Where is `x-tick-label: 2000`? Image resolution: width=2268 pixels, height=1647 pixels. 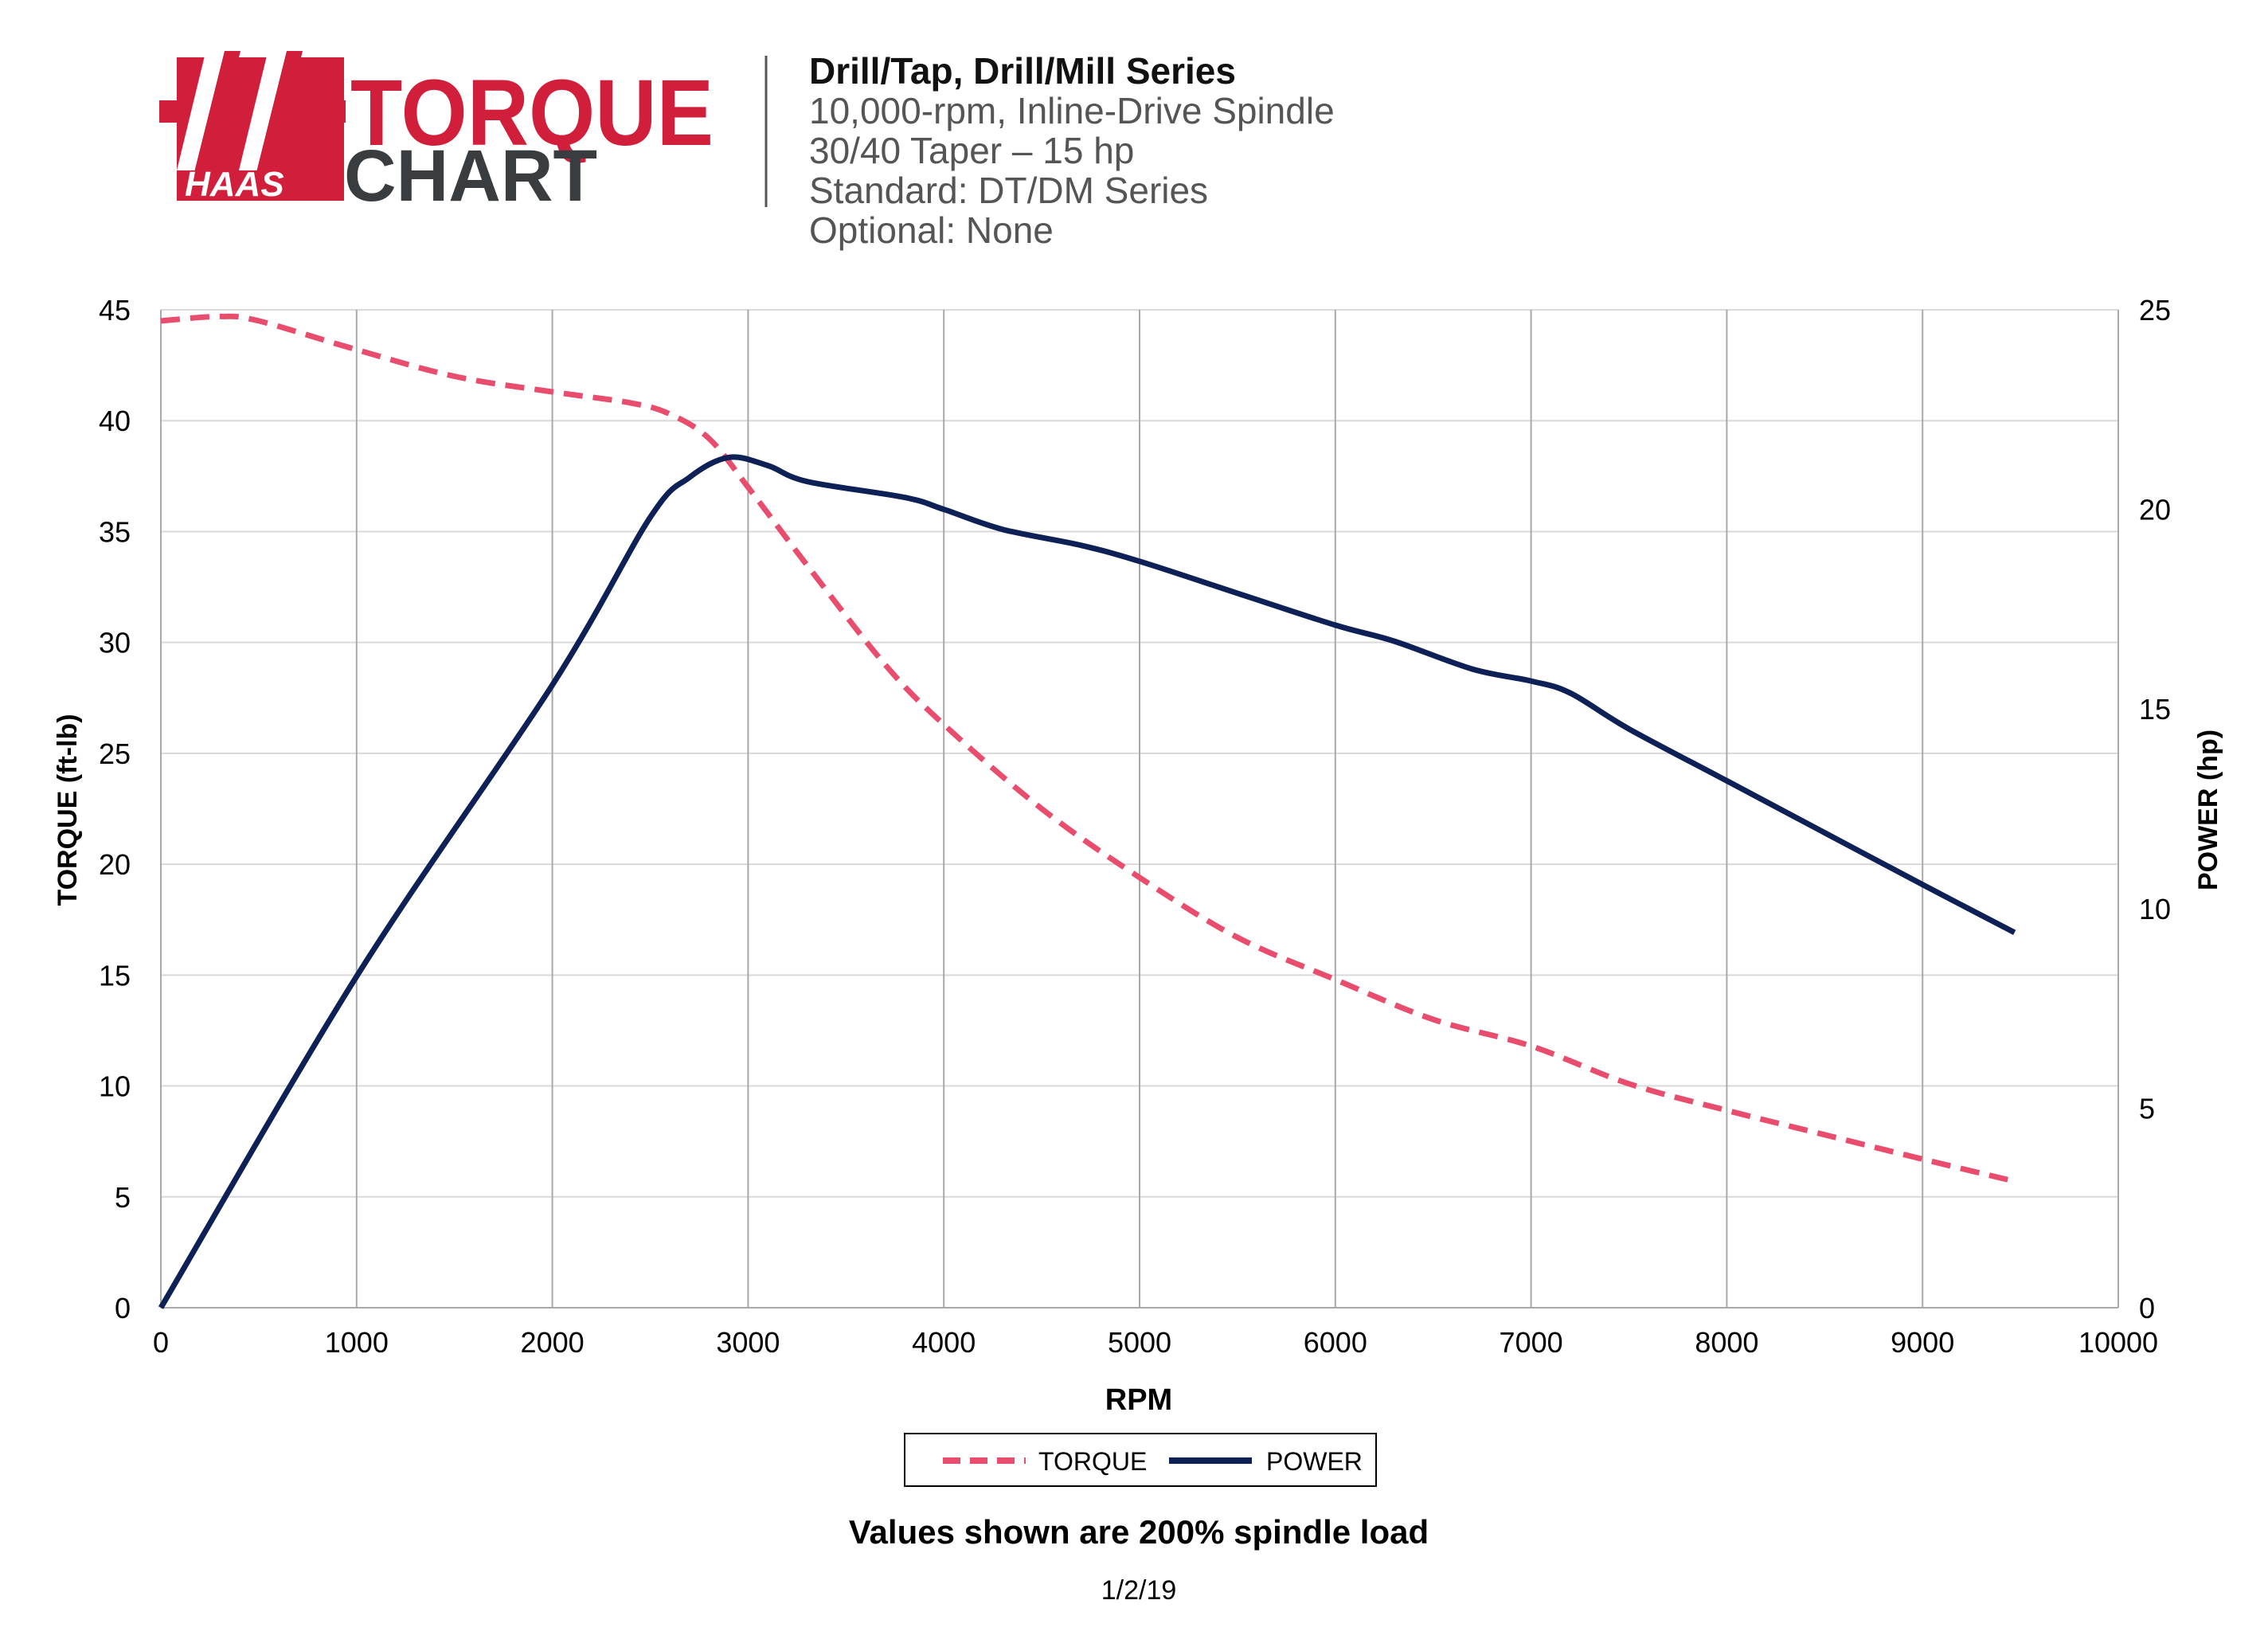 x-tick-label: 2000 is located at coordinates (553, 1342).